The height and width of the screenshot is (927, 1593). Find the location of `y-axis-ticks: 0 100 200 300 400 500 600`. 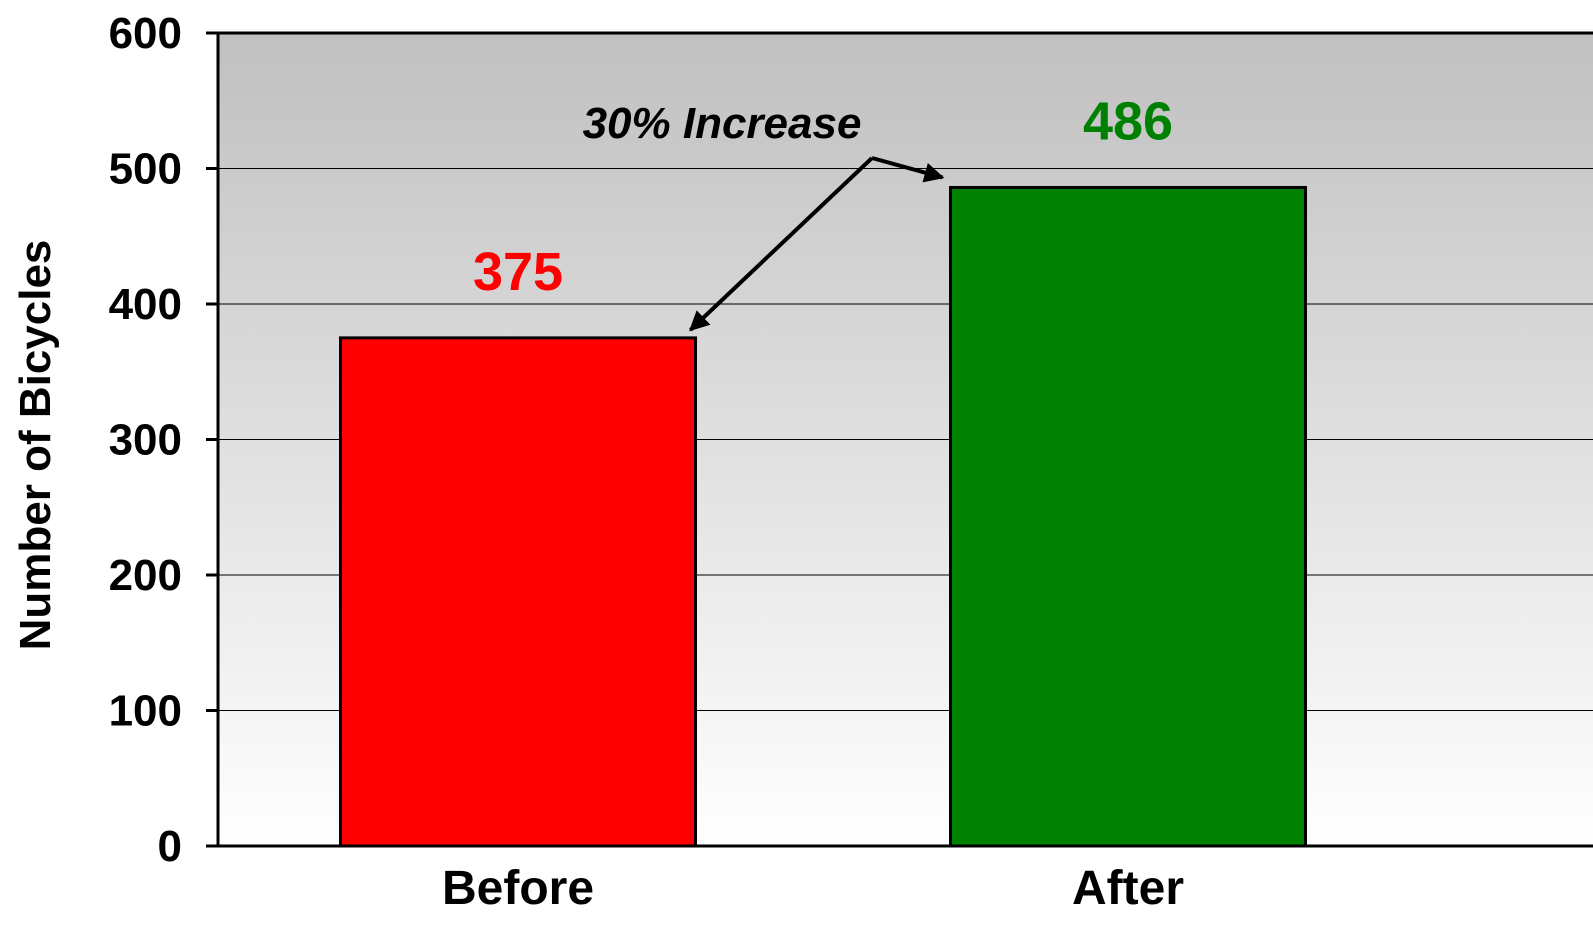

y-axis-ticks: 0 100 200 300 400 500 600 is located at coordinates (163, 440).